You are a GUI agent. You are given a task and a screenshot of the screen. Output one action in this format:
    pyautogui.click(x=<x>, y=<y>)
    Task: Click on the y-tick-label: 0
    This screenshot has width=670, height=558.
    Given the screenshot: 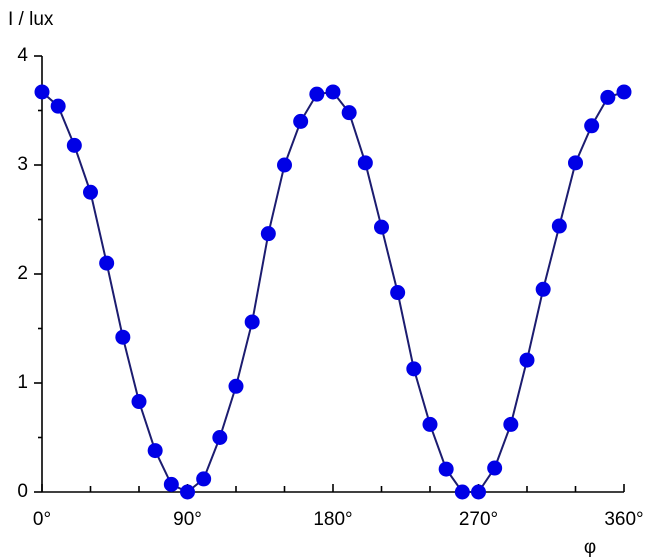 What is the action you would take?
    pyautogui.click(x=22, y=491)
    